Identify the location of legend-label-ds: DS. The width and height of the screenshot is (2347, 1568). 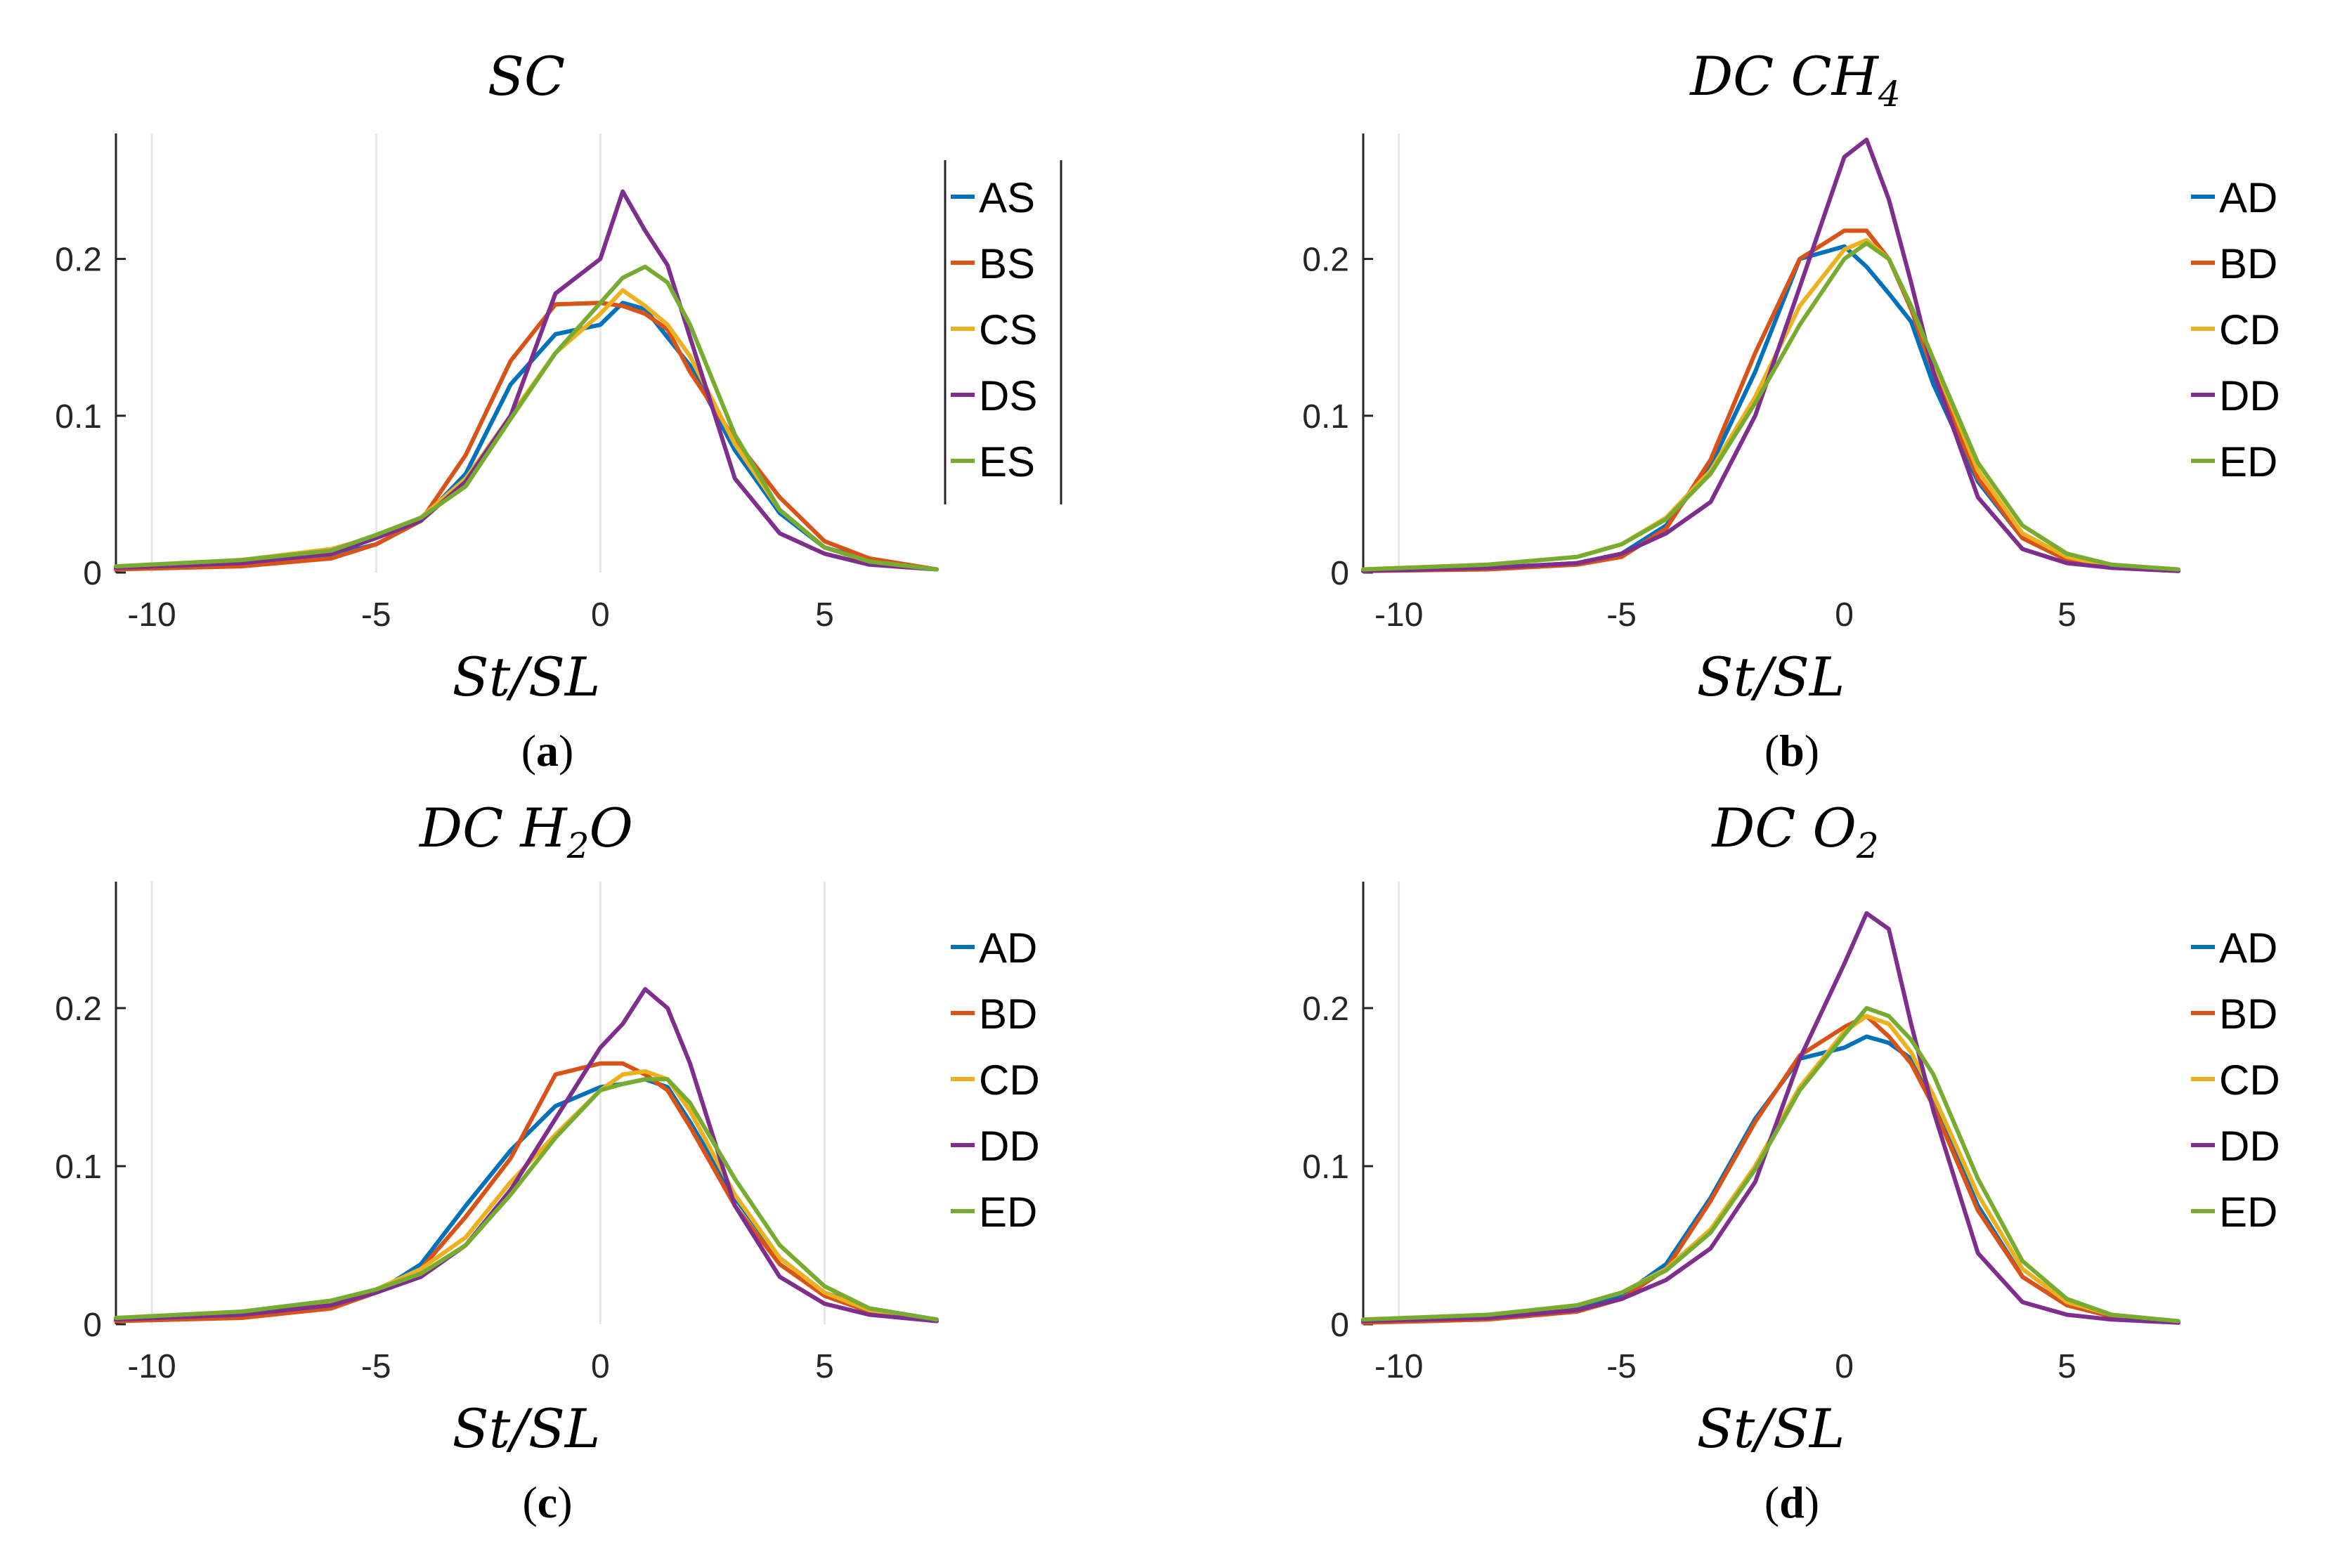
(1008, 395).